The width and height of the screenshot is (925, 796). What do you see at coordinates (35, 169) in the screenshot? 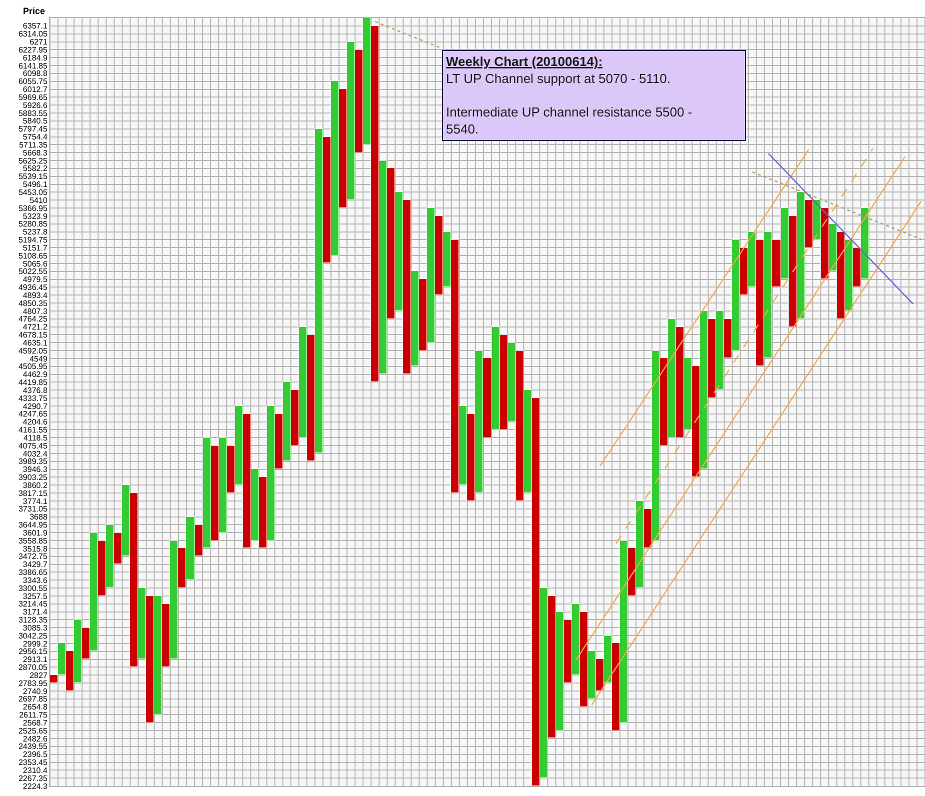
I see `y-tick-label: 5582.2` at bounding box center [35, 169].